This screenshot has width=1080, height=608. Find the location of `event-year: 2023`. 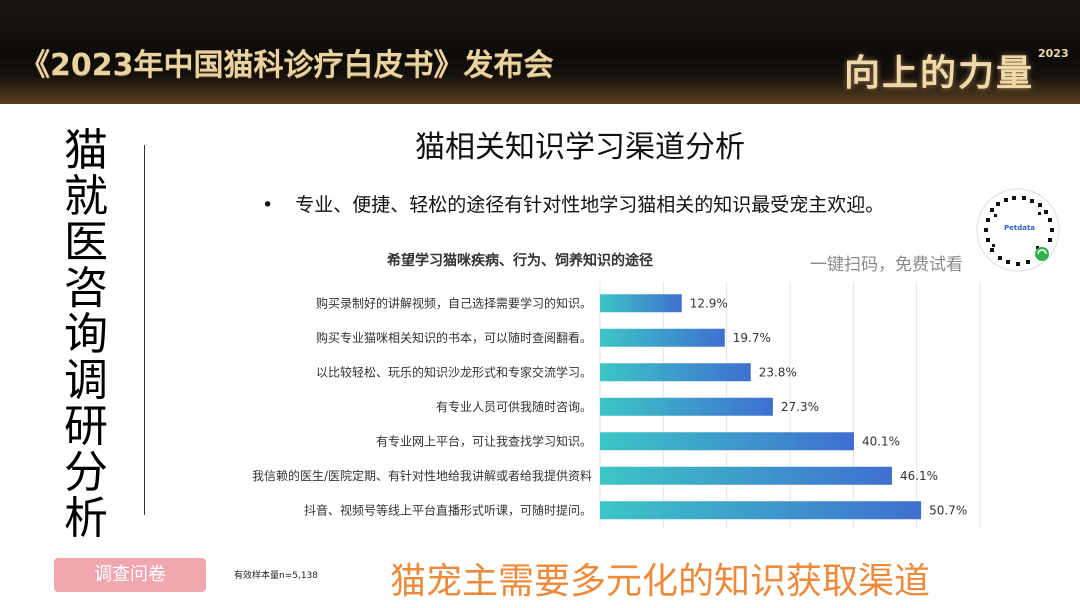

event-year: 2023 is located at coordinates (1053, 53).